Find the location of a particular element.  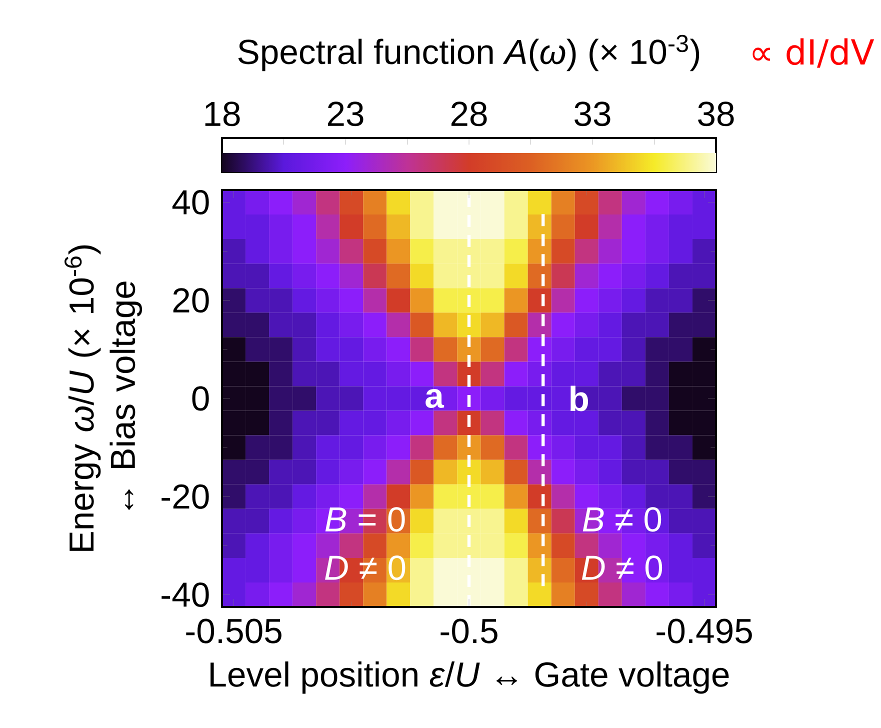

annotation: B ≠ 0 is located at coordinates (622, 519).